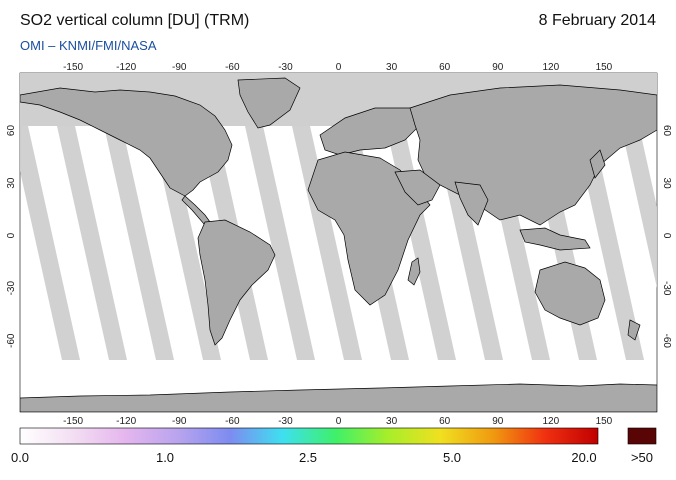 The height and width of the screenshot is (480, 676). What do you see at coordinates (414, 271) in the screenshot?
I see `madagascar` at bounding box center [414, 271].